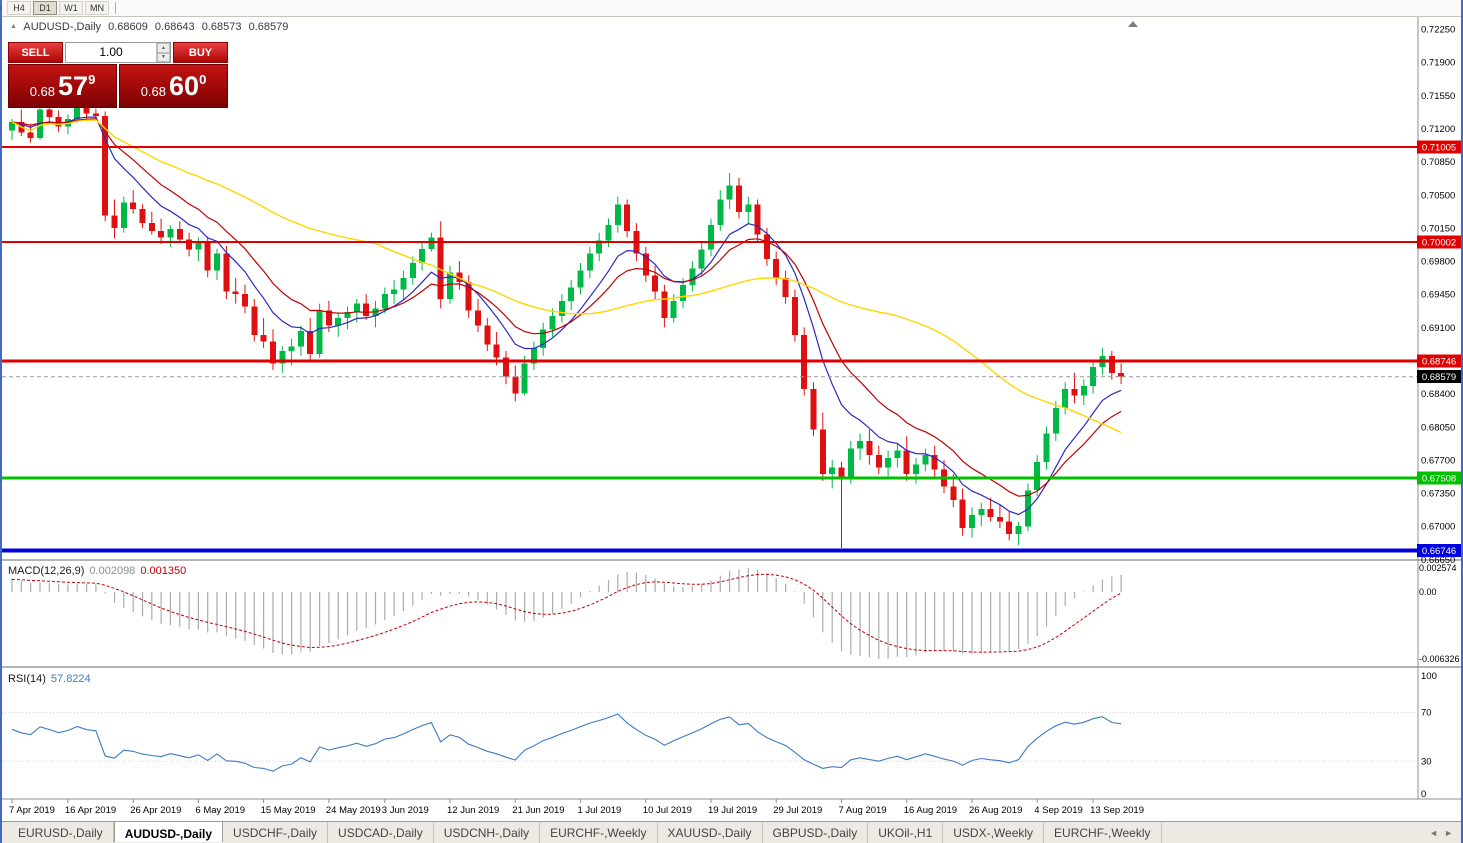 This screenshot has height=843, width=1463. I want to click on tab-scroll-right-icon: ►, so click(1448, 832).